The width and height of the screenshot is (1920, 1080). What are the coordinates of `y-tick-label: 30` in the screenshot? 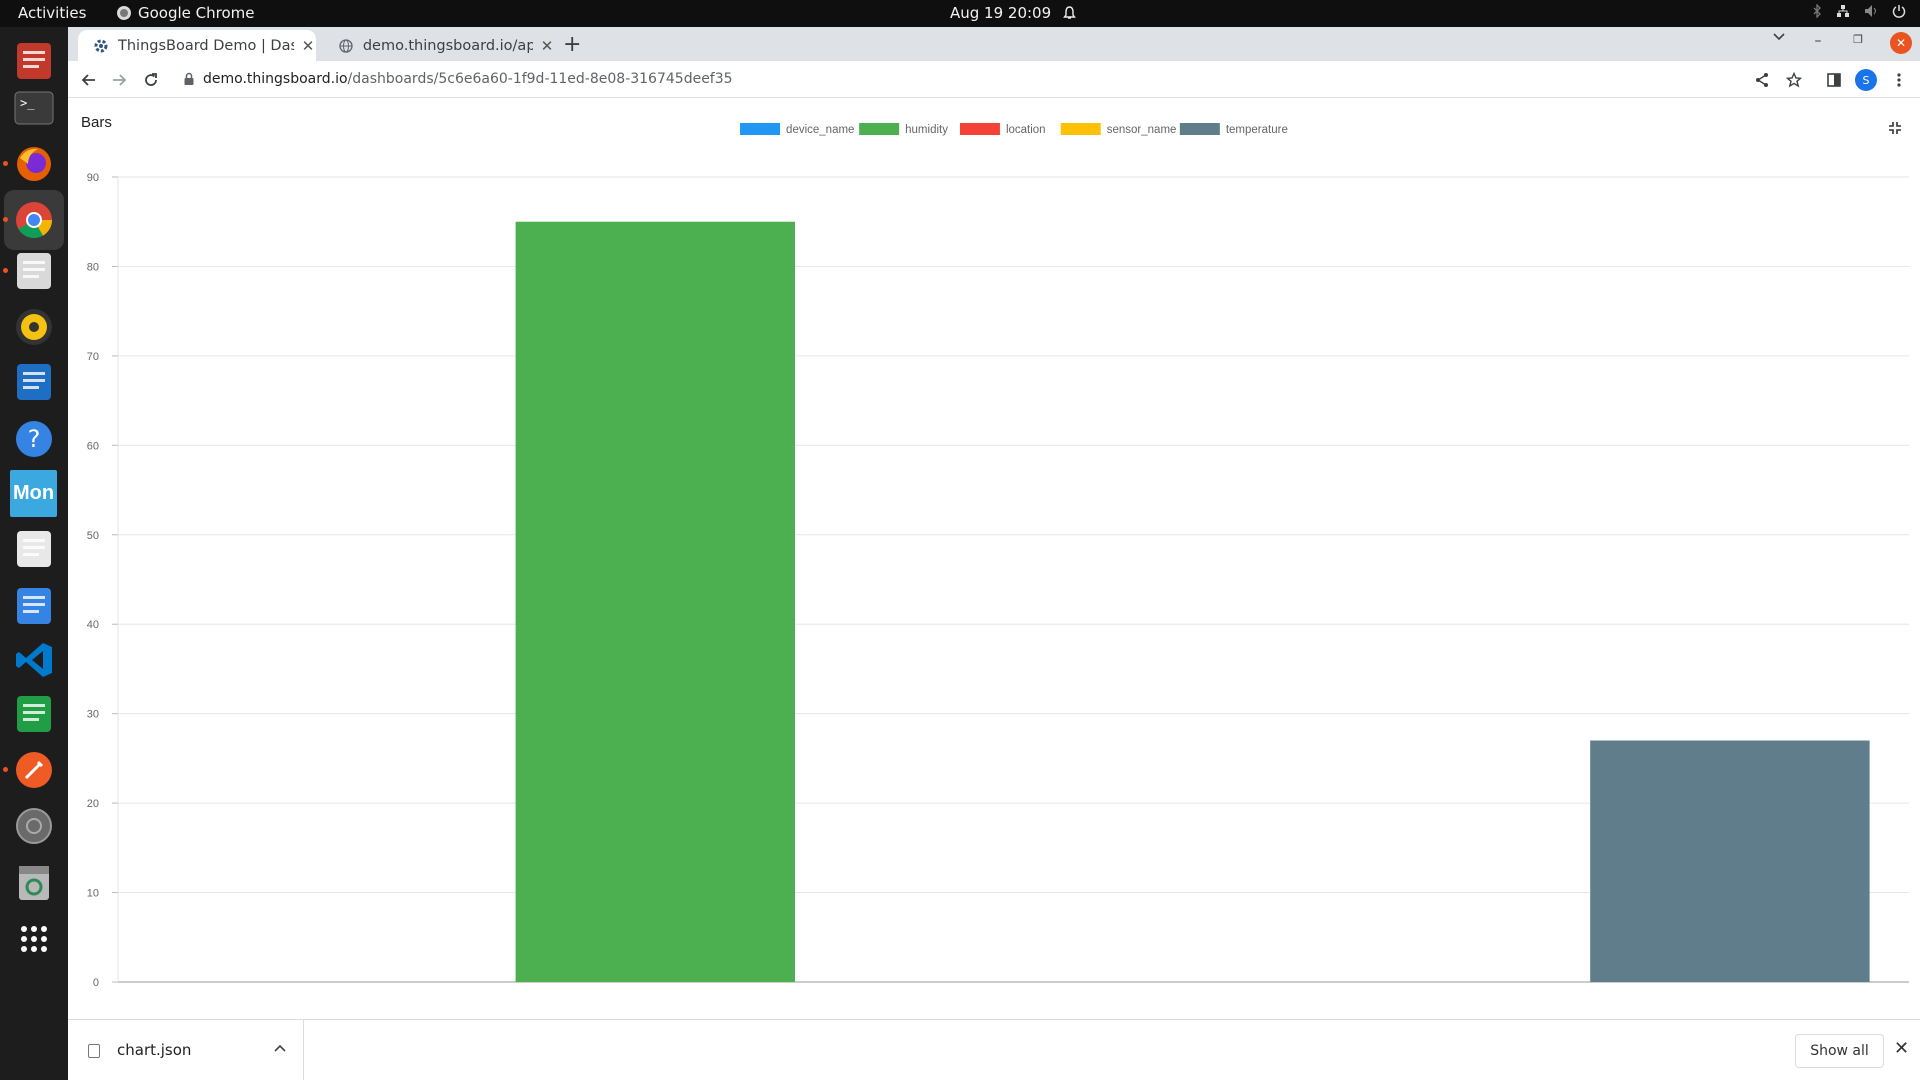 It's located at (93, 715).